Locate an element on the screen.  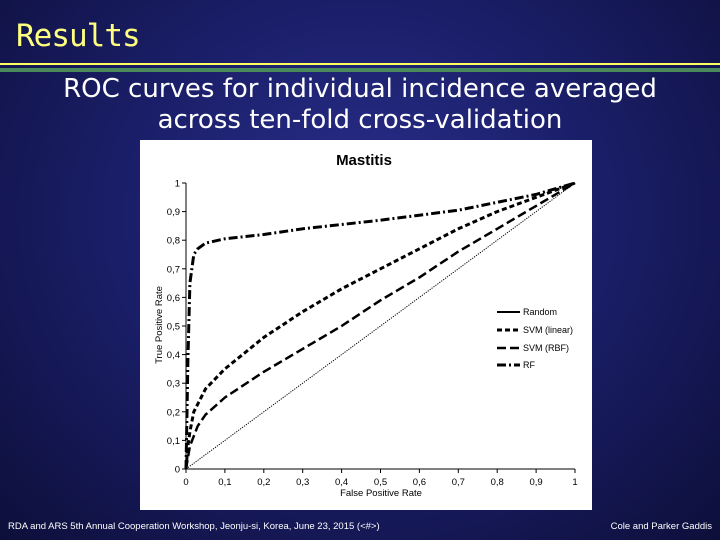
x-tick-label: 0,9 is located at coordinates (535, 482).